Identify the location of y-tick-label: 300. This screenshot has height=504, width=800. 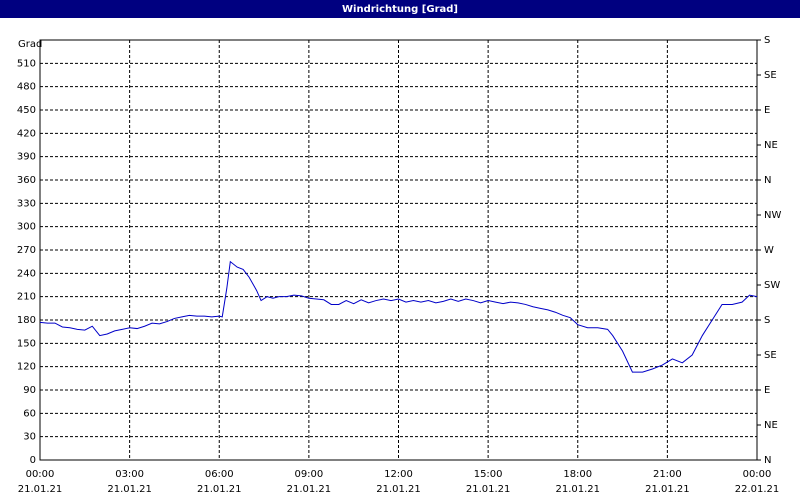
(26, 227).